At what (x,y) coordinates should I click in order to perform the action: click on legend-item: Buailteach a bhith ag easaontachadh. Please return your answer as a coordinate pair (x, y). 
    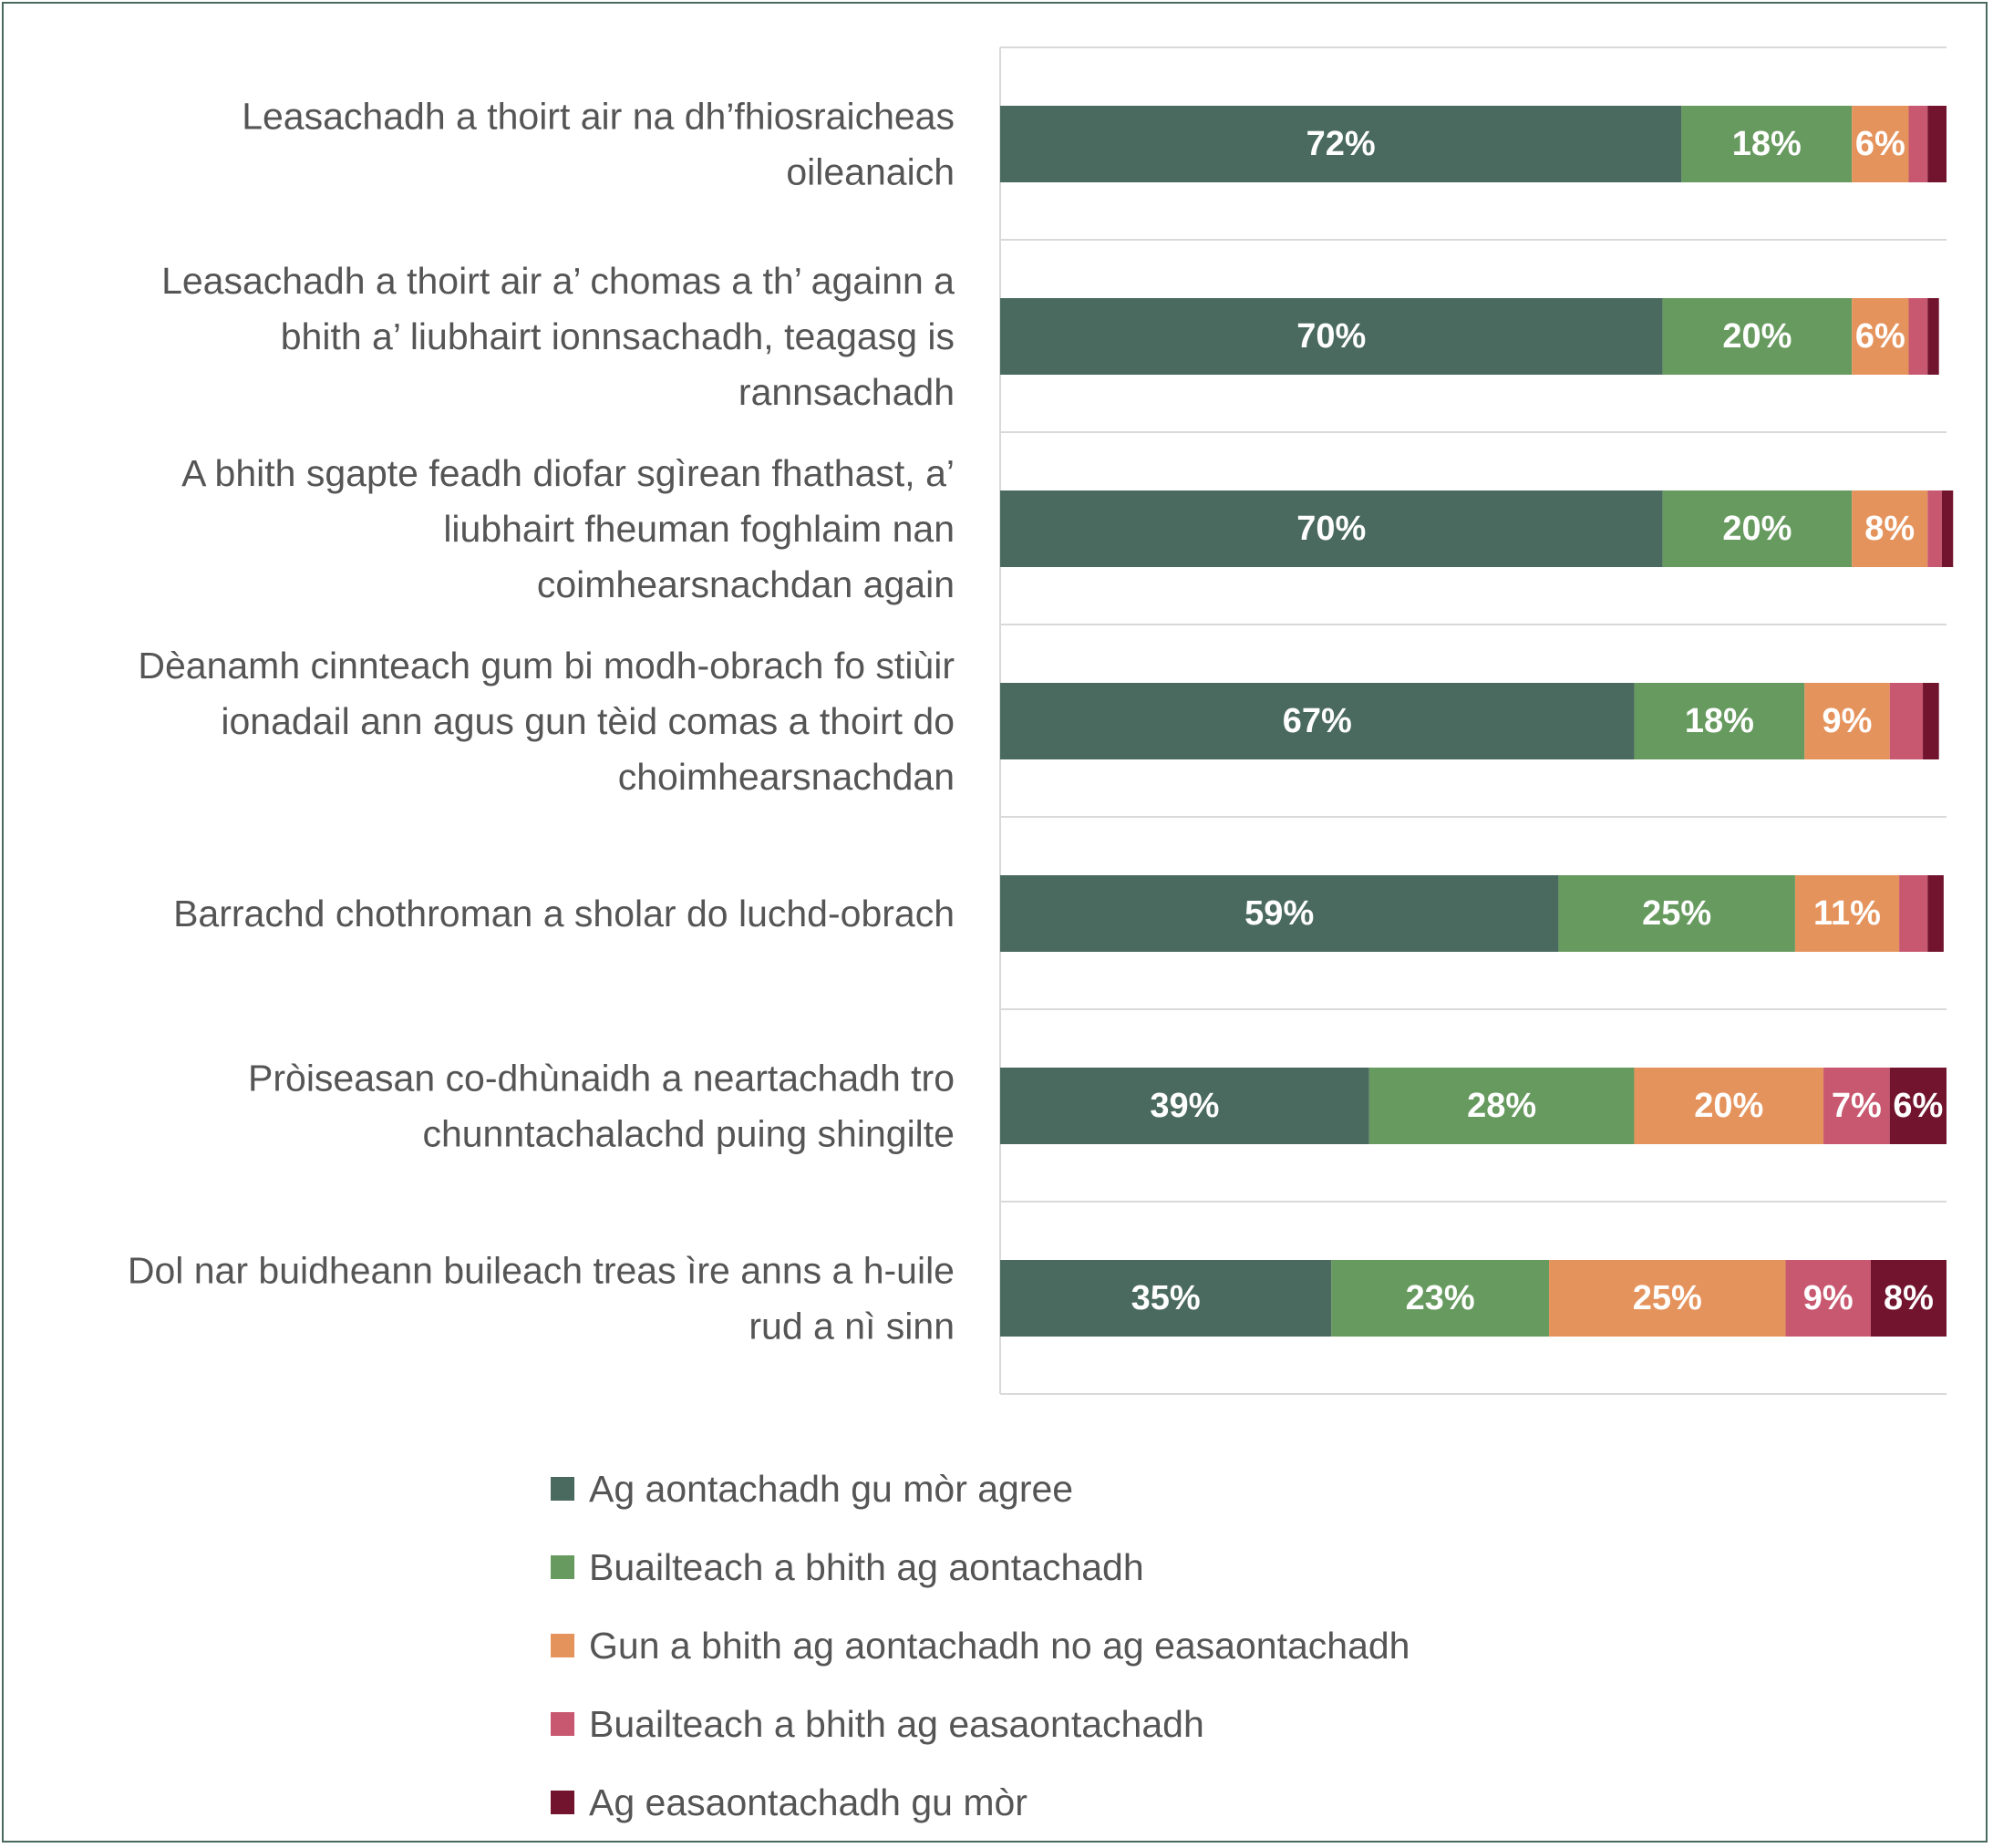
    Looking at the image, I should click on (980, 1724).